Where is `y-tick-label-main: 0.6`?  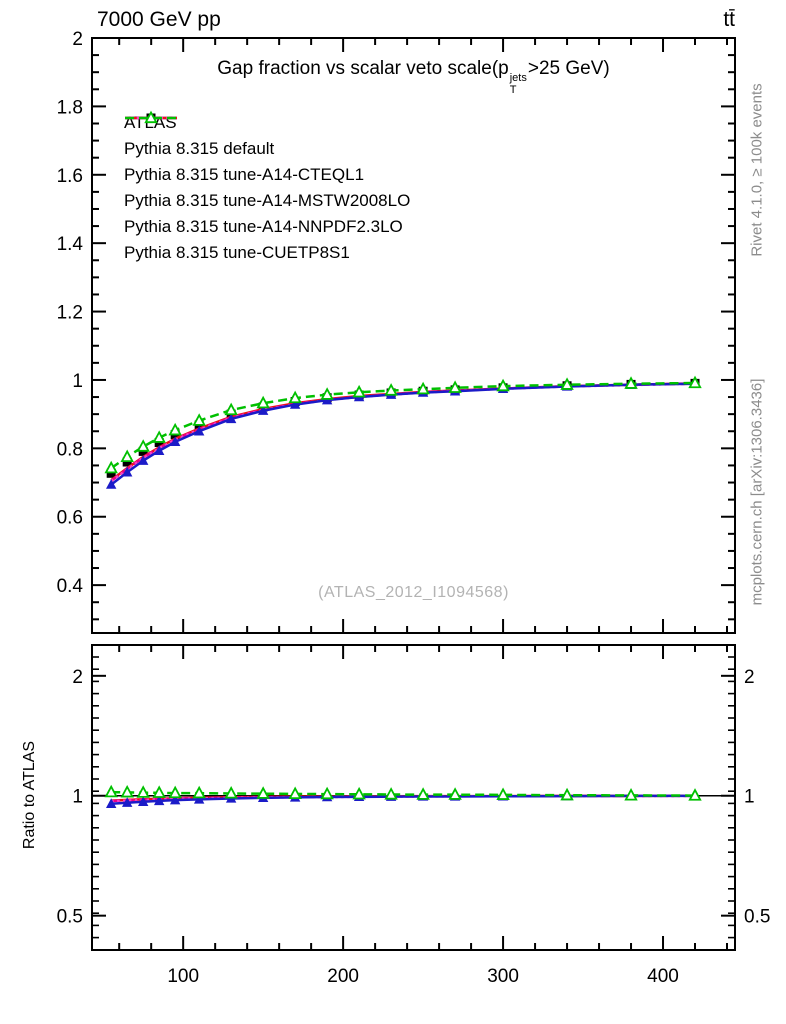 y-tick-label-main: 0.6 is located at coordinates (70, 518).